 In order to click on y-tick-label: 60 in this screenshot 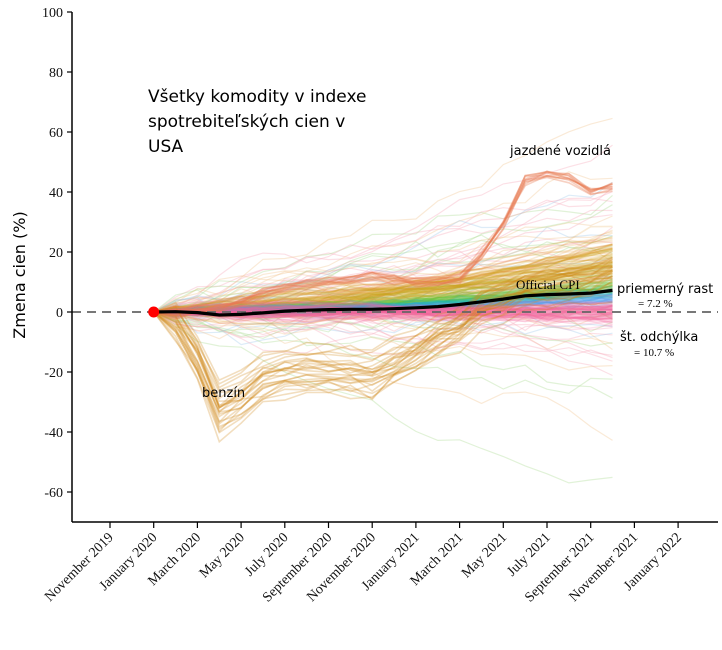, I will do `click(56, 133)`.